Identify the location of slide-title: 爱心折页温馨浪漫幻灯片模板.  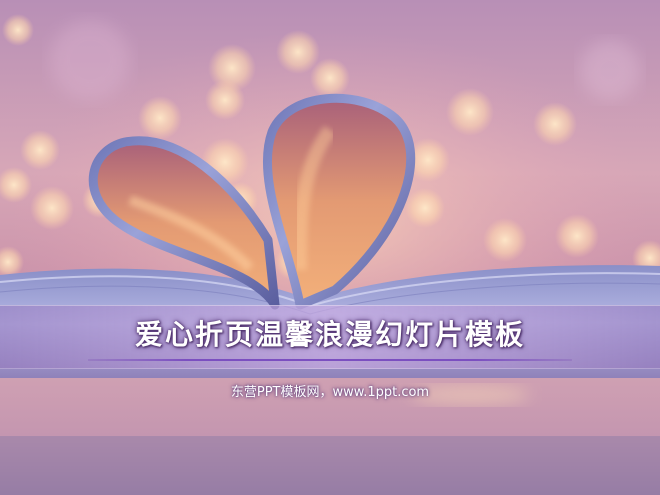
(329, 334).